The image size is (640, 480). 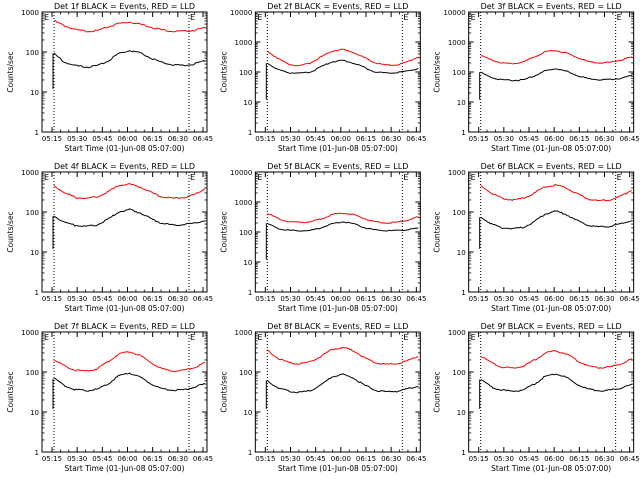 What do you see at coordinates (337, 6) in the screenshot?
I see `chart-title: Det 2f BLACK = Events, RED = LLD` at bounding box center [337, 6].